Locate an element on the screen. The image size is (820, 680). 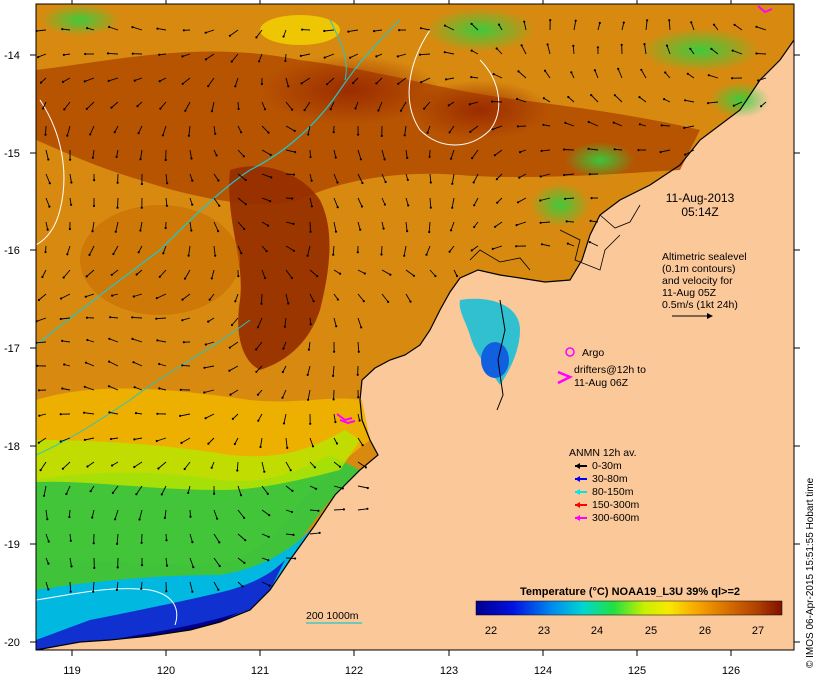
colorbar-gradient is located at coordinates (629, 608).